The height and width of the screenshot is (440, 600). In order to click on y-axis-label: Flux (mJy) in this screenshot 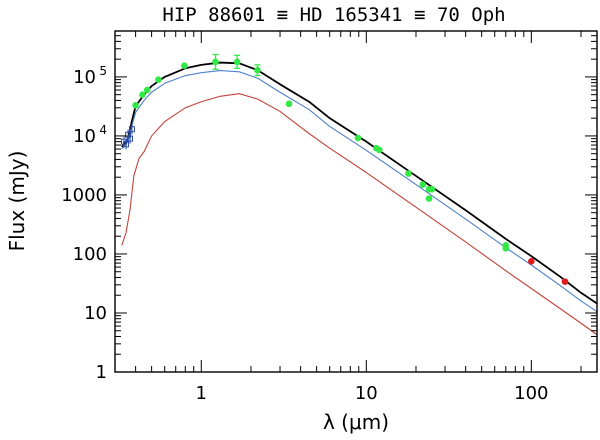, I will do `click(17, 201)`.